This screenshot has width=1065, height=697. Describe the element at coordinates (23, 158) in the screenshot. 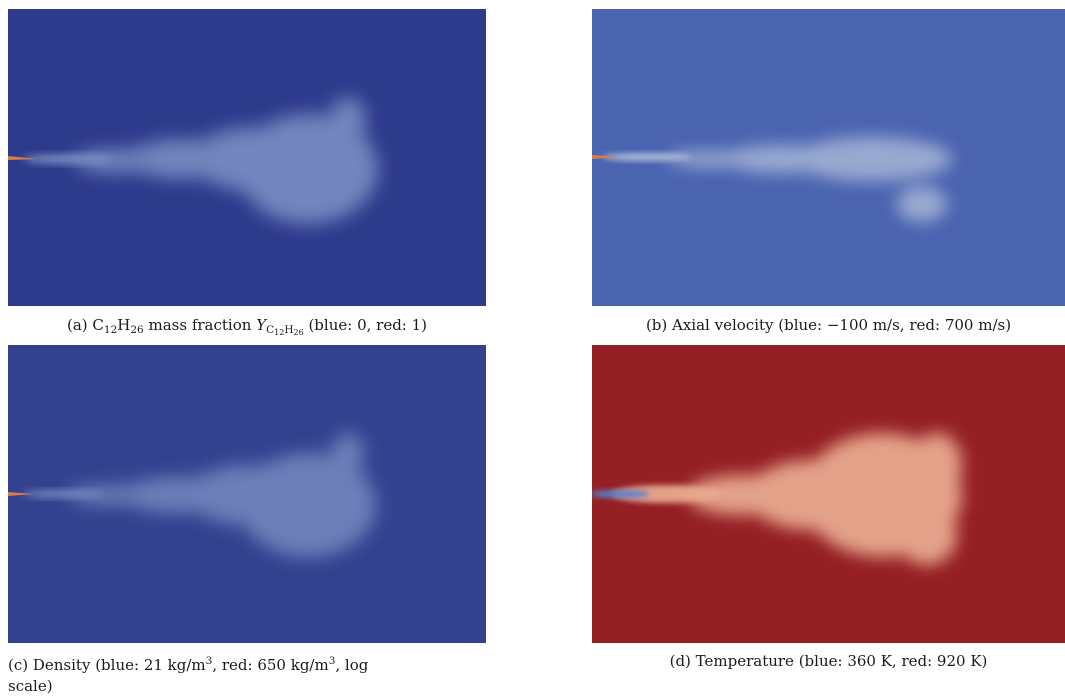

I see `panel-a-nozzle` at that location.